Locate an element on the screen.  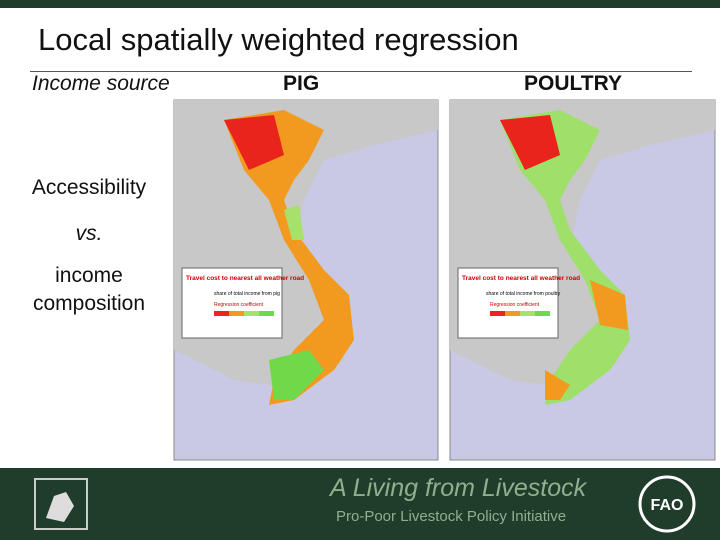
column-label: Income source is located at coordinates (101, 83).